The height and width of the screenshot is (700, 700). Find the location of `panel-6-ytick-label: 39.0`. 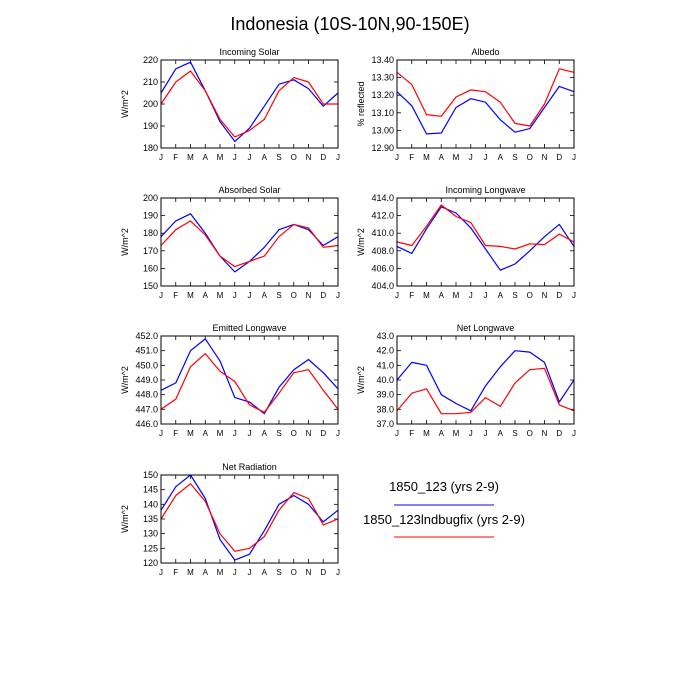

panel-6-ytick-label: 39.0 is located at coordinates (385, 395).